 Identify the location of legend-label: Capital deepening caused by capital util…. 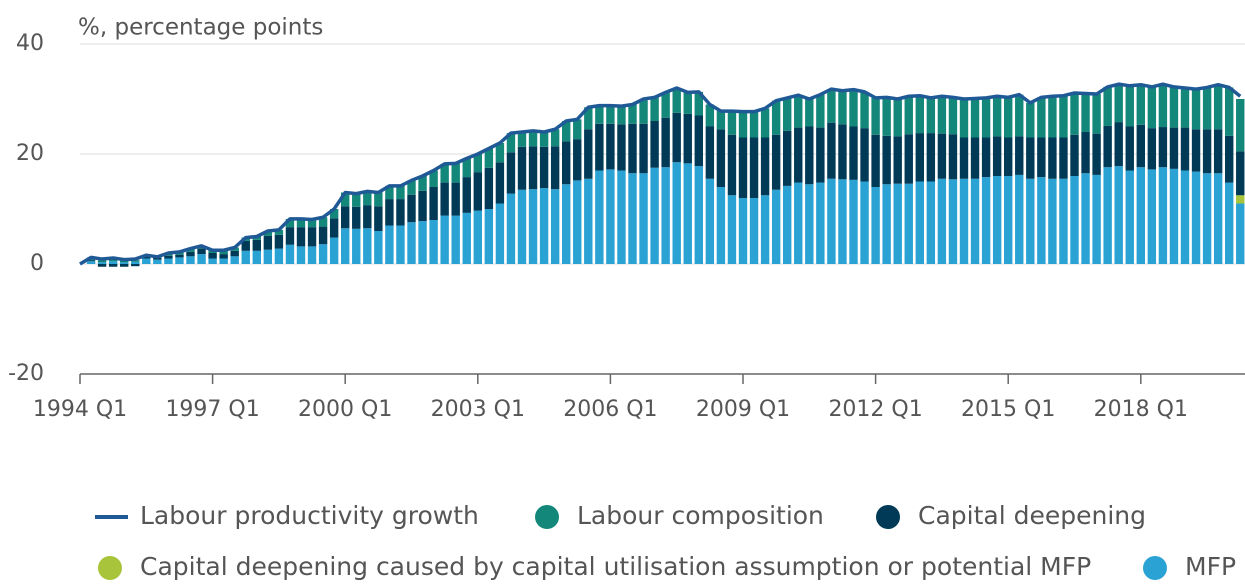
(615, 566).